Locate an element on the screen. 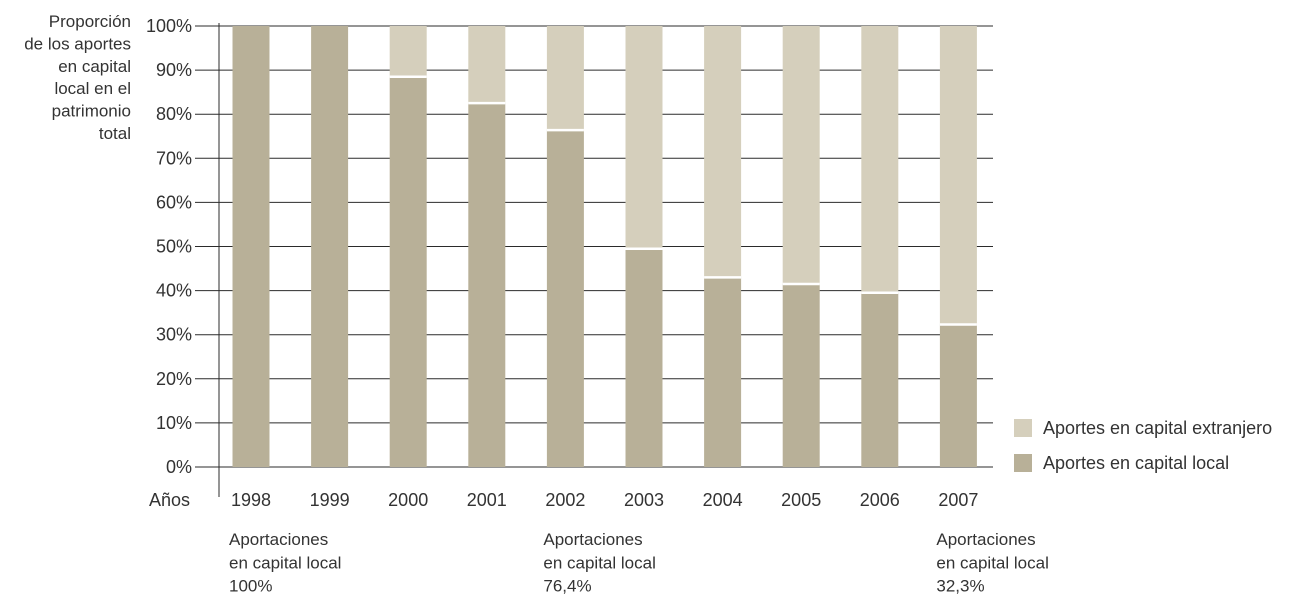 This screenshot has width=1298, height=605. y-axis-title-line: total is located at coordinates (115, 133).